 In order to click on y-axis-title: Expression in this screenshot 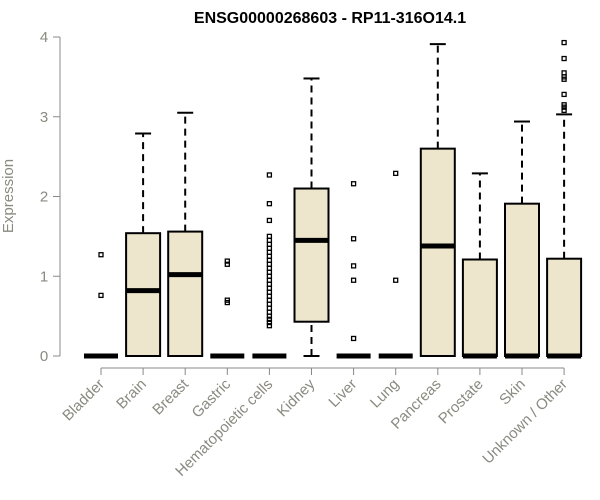, I will do `click(8, 196)`.